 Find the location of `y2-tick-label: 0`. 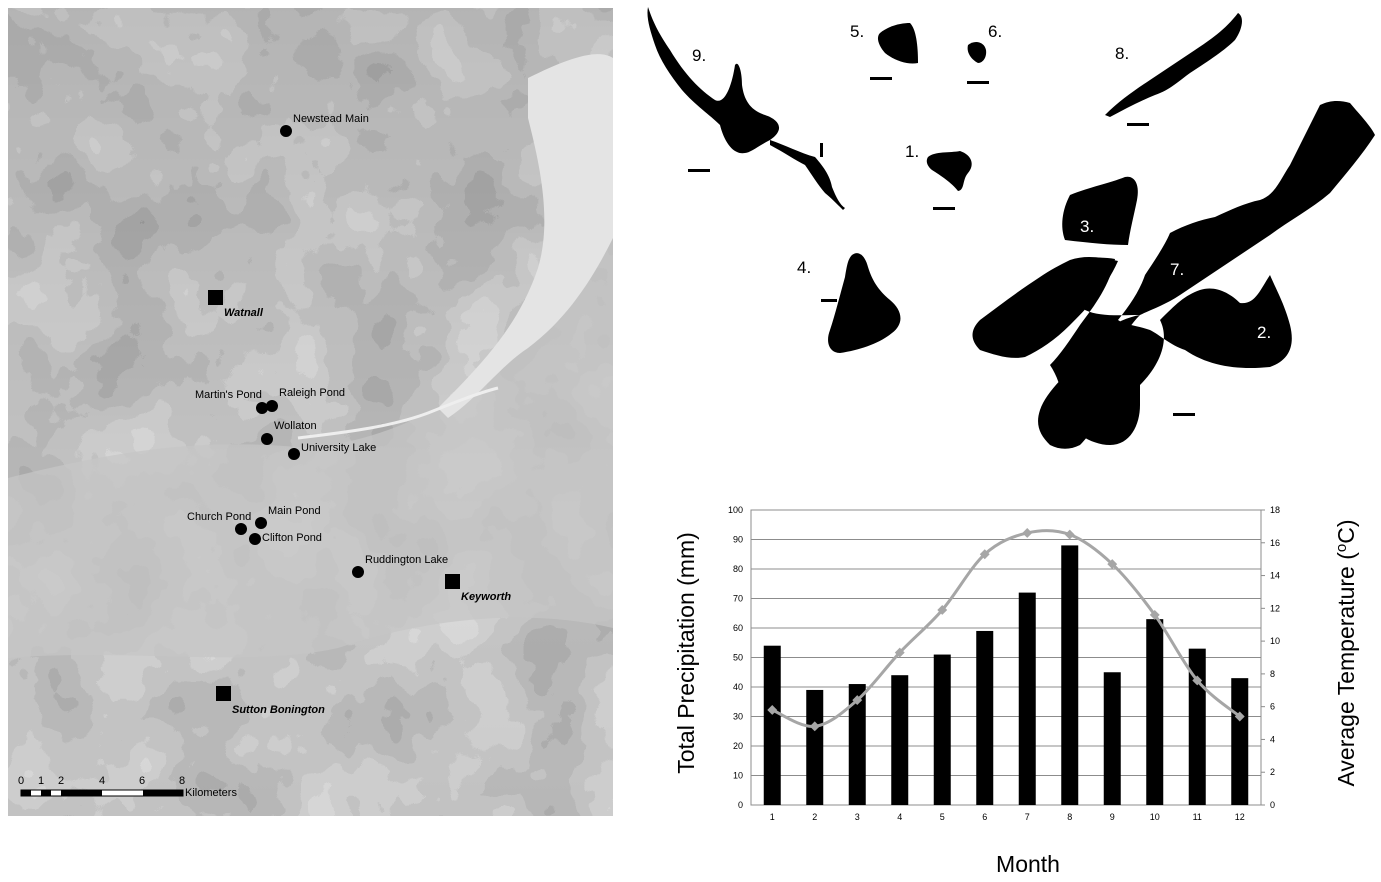

y2-tick-label: 0 is located at coordinates (1272, 805).